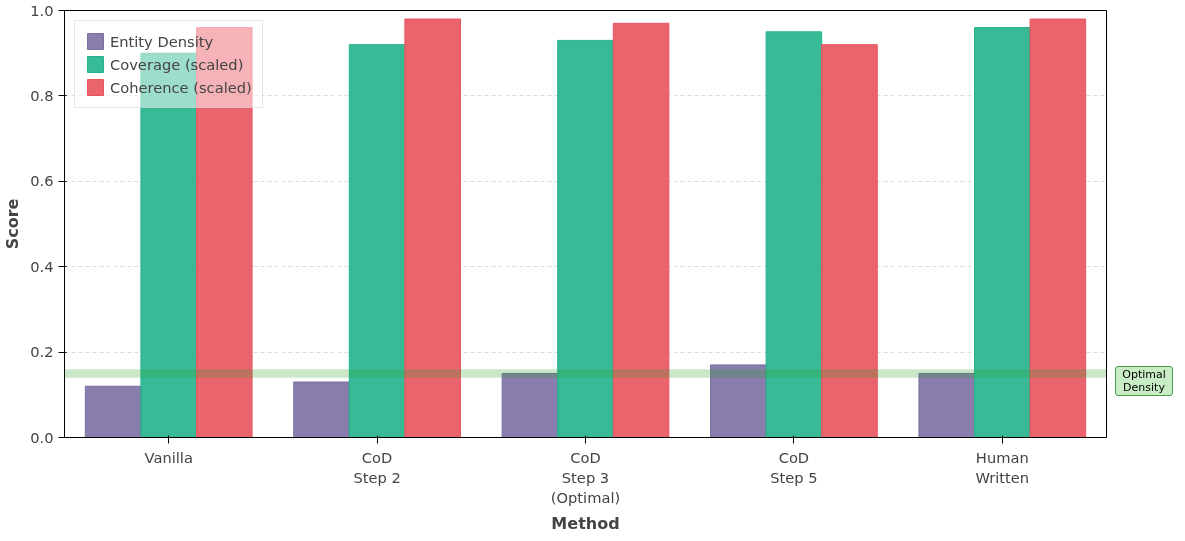  I want to click on x-tick-label: Human Written, so click(1002, 467).